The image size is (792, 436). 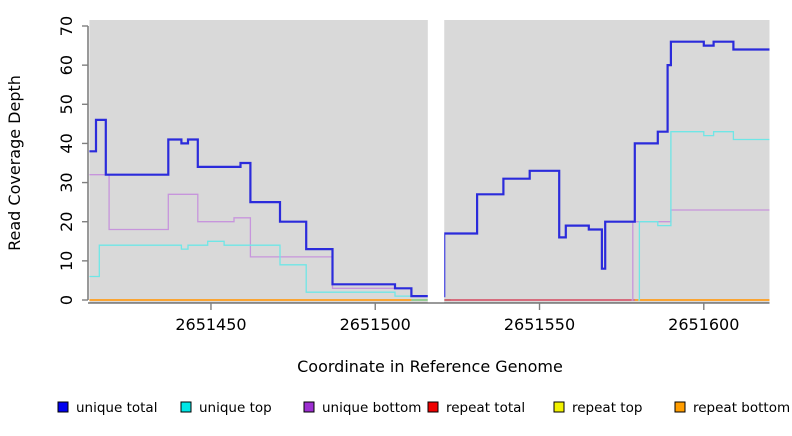 I want to click on x-tick-label: 2651500, so click(x=375, y=324).